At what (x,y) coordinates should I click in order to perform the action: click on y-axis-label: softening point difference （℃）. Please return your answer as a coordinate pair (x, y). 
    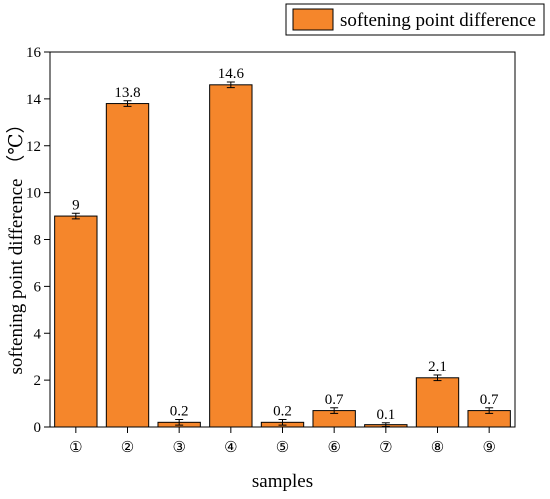
    Looking at the image, I should click on (16, 245).